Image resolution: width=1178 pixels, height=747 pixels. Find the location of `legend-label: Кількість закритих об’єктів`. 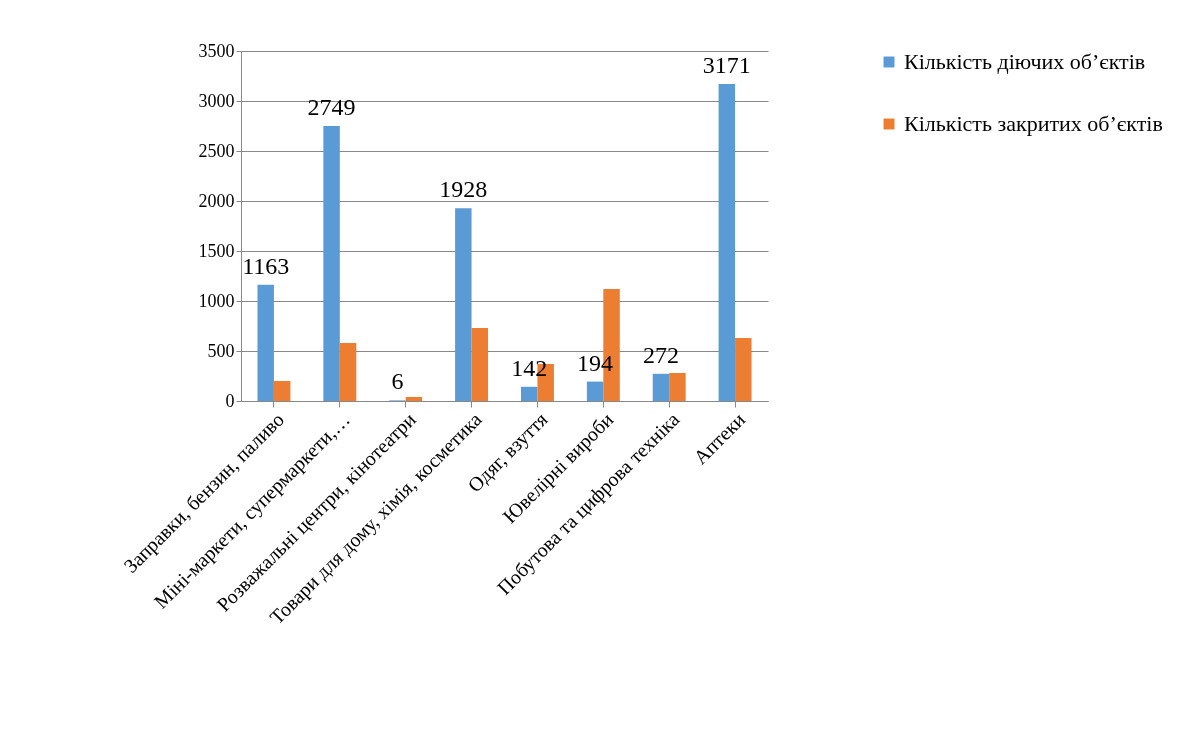

legend-label: Кількість закритих об’єктів is located at coordinates (1033, 123).